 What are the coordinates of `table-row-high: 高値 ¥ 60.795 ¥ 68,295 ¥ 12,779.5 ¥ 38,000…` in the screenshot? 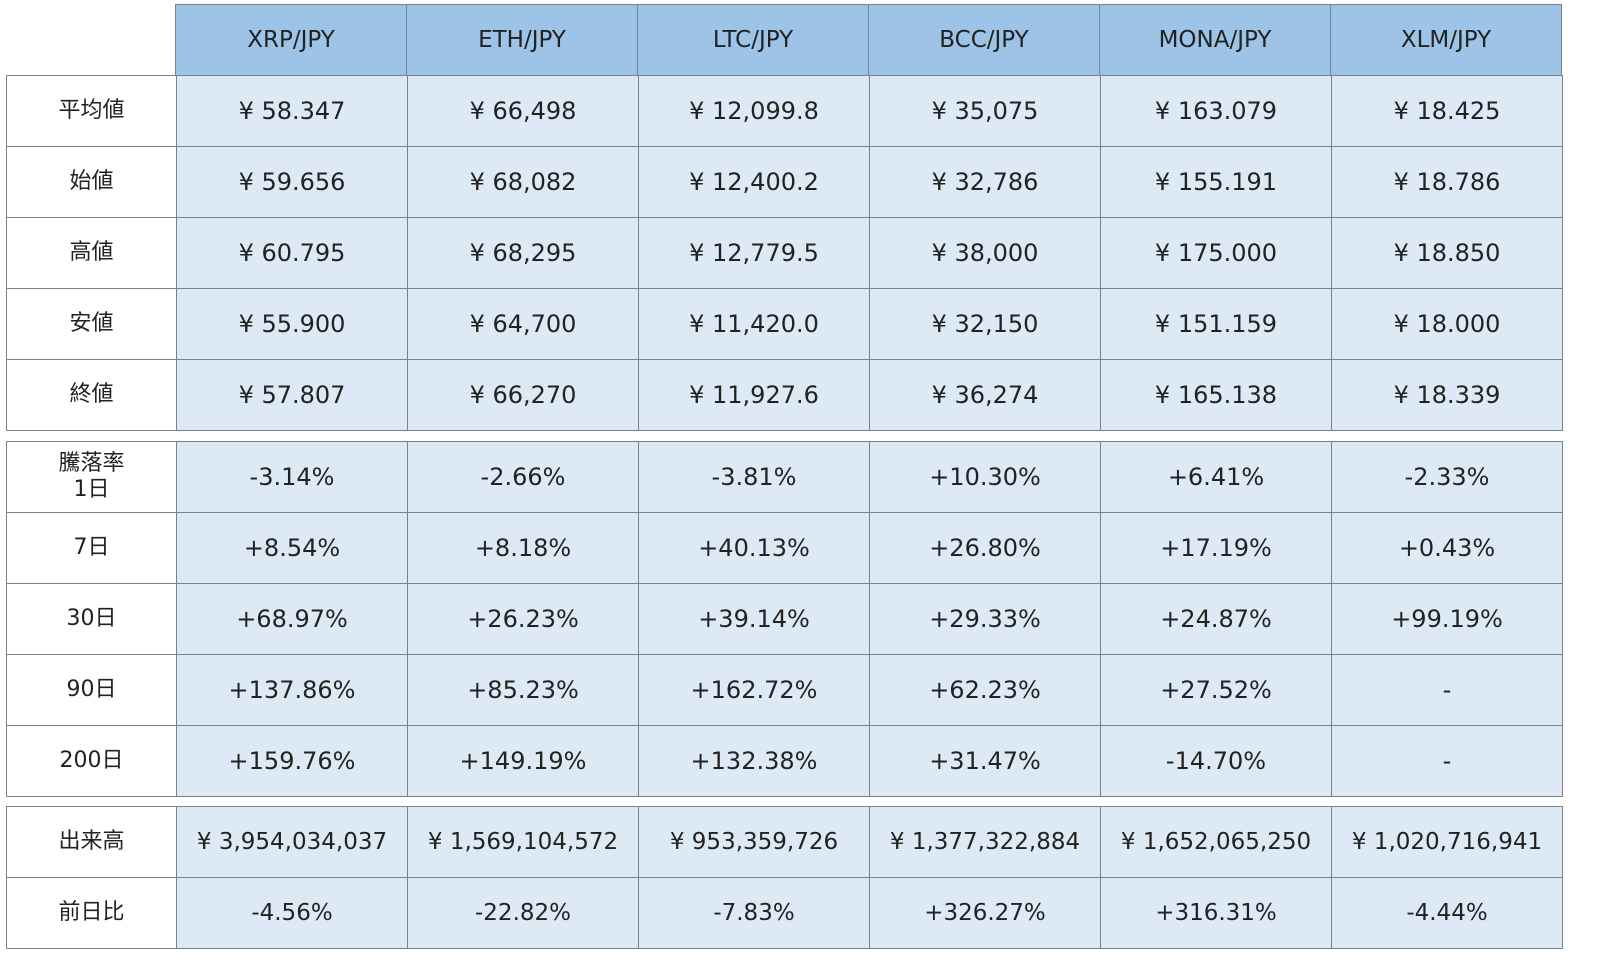 It's located at (784, 253).